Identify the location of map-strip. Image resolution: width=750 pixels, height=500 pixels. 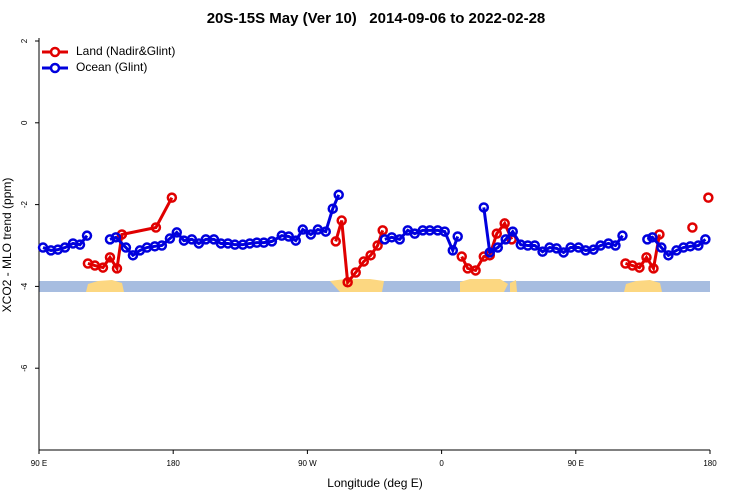
(374, 285).